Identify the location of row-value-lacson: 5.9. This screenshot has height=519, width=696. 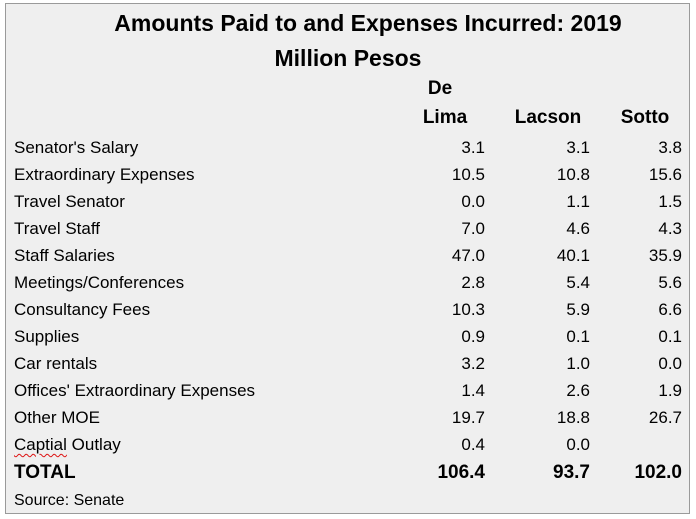
(578, 309).